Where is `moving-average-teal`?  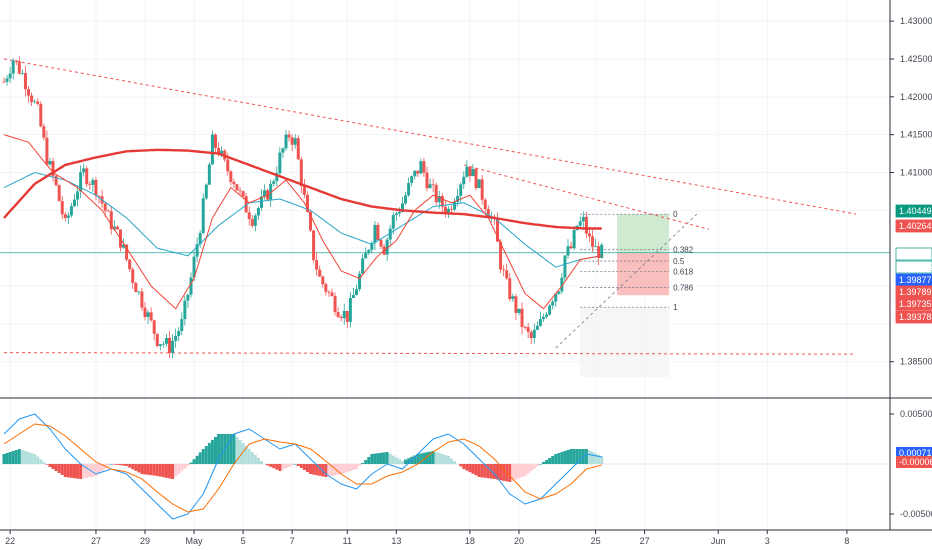 moving-average-teal is located at coordinates (302, 219).